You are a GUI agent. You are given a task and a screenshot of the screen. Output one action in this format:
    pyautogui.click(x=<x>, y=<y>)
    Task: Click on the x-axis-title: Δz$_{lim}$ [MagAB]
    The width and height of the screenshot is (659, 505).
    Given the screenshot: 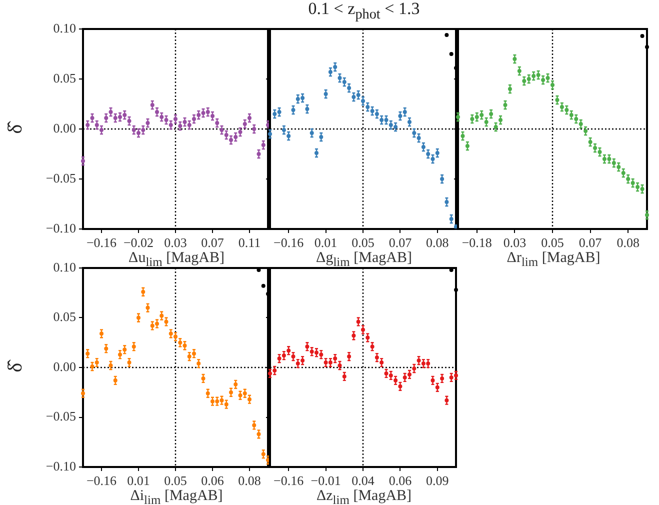 What is the action you would take?
    pyautogui.click(x=364, y=496)
    